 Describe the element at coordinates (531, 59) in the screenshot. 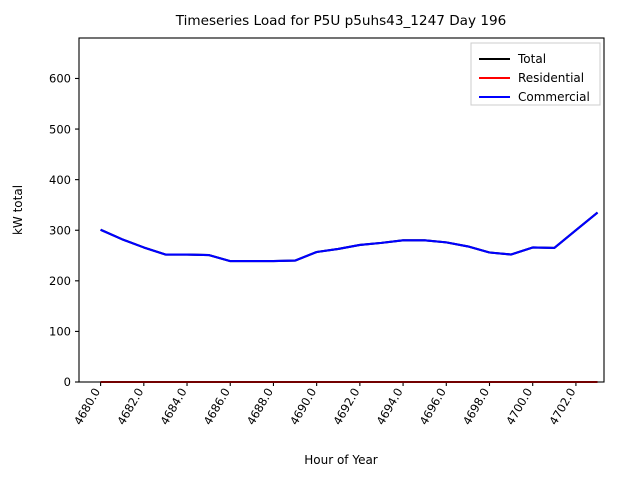

I see `legend-label-total: Total` at that location.